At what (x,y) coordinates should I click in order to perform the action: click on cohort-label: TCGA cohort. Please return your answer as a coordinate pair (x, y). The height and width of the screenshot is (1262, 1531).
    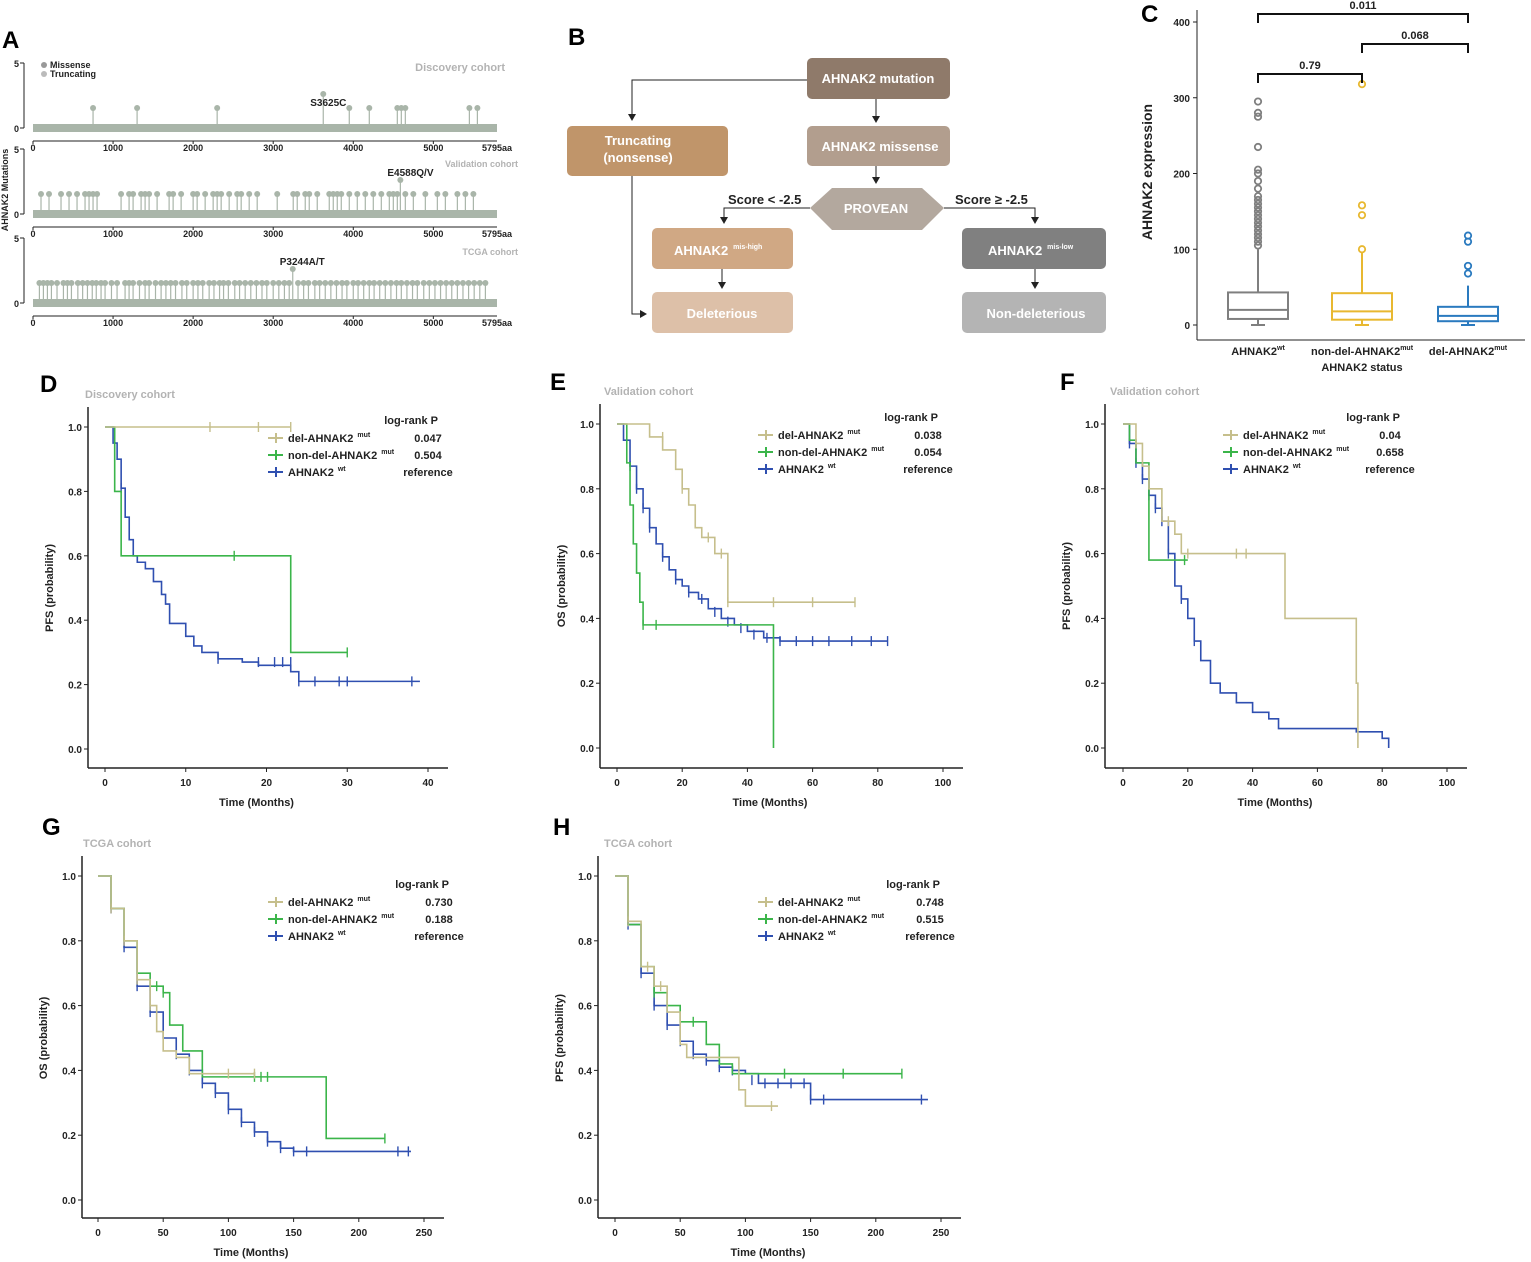
    Looking at the image, I should click on (490, 252).